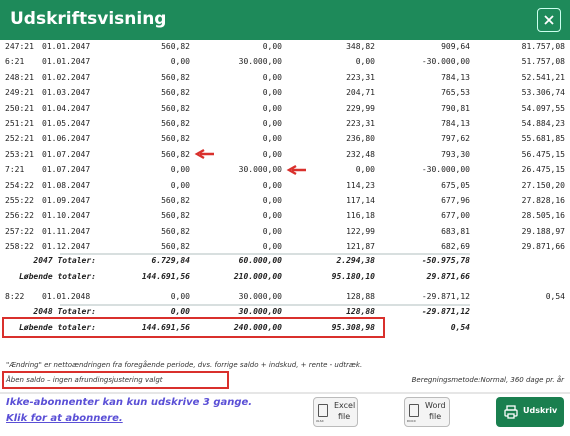  I want to click on table-cell: 27.828,16, so click(543, 200).